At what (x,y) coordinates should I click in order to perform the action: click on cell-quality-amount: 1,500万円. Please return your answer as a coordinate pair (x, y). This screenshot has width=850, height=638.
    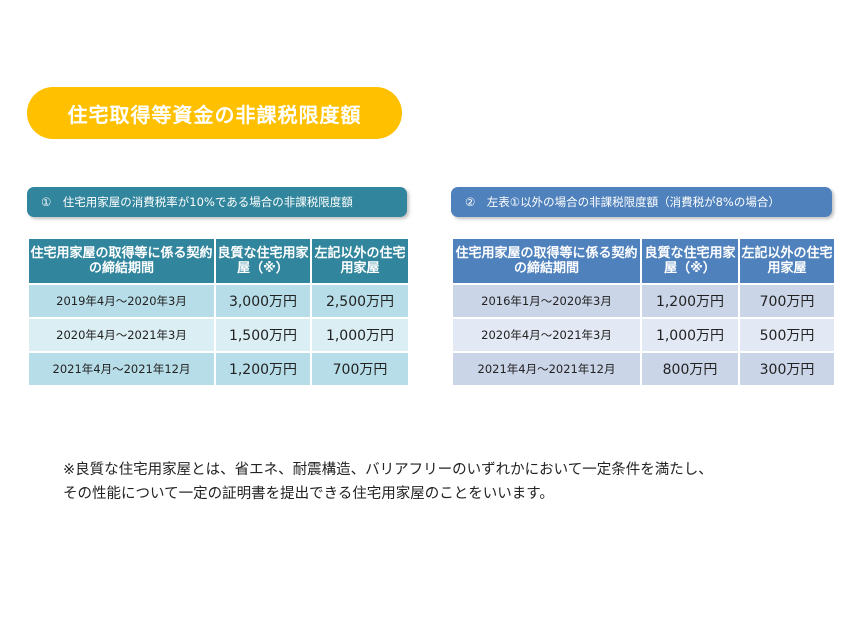
    Looking at the image, I should click on (263, 335).